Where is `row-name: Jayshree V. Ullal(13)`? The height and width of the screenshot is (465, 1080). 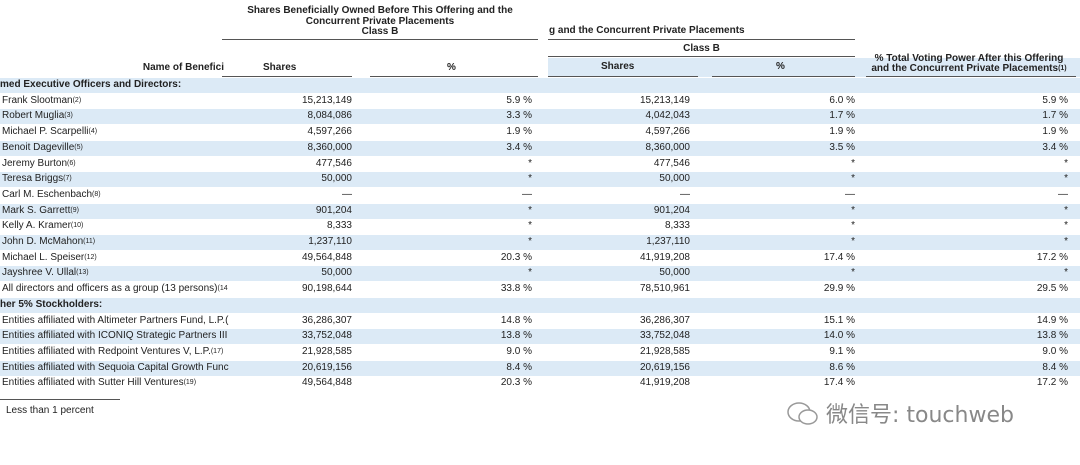
row-name: Jayshree V. Ullal(13) is located at coordinates (45, 273).